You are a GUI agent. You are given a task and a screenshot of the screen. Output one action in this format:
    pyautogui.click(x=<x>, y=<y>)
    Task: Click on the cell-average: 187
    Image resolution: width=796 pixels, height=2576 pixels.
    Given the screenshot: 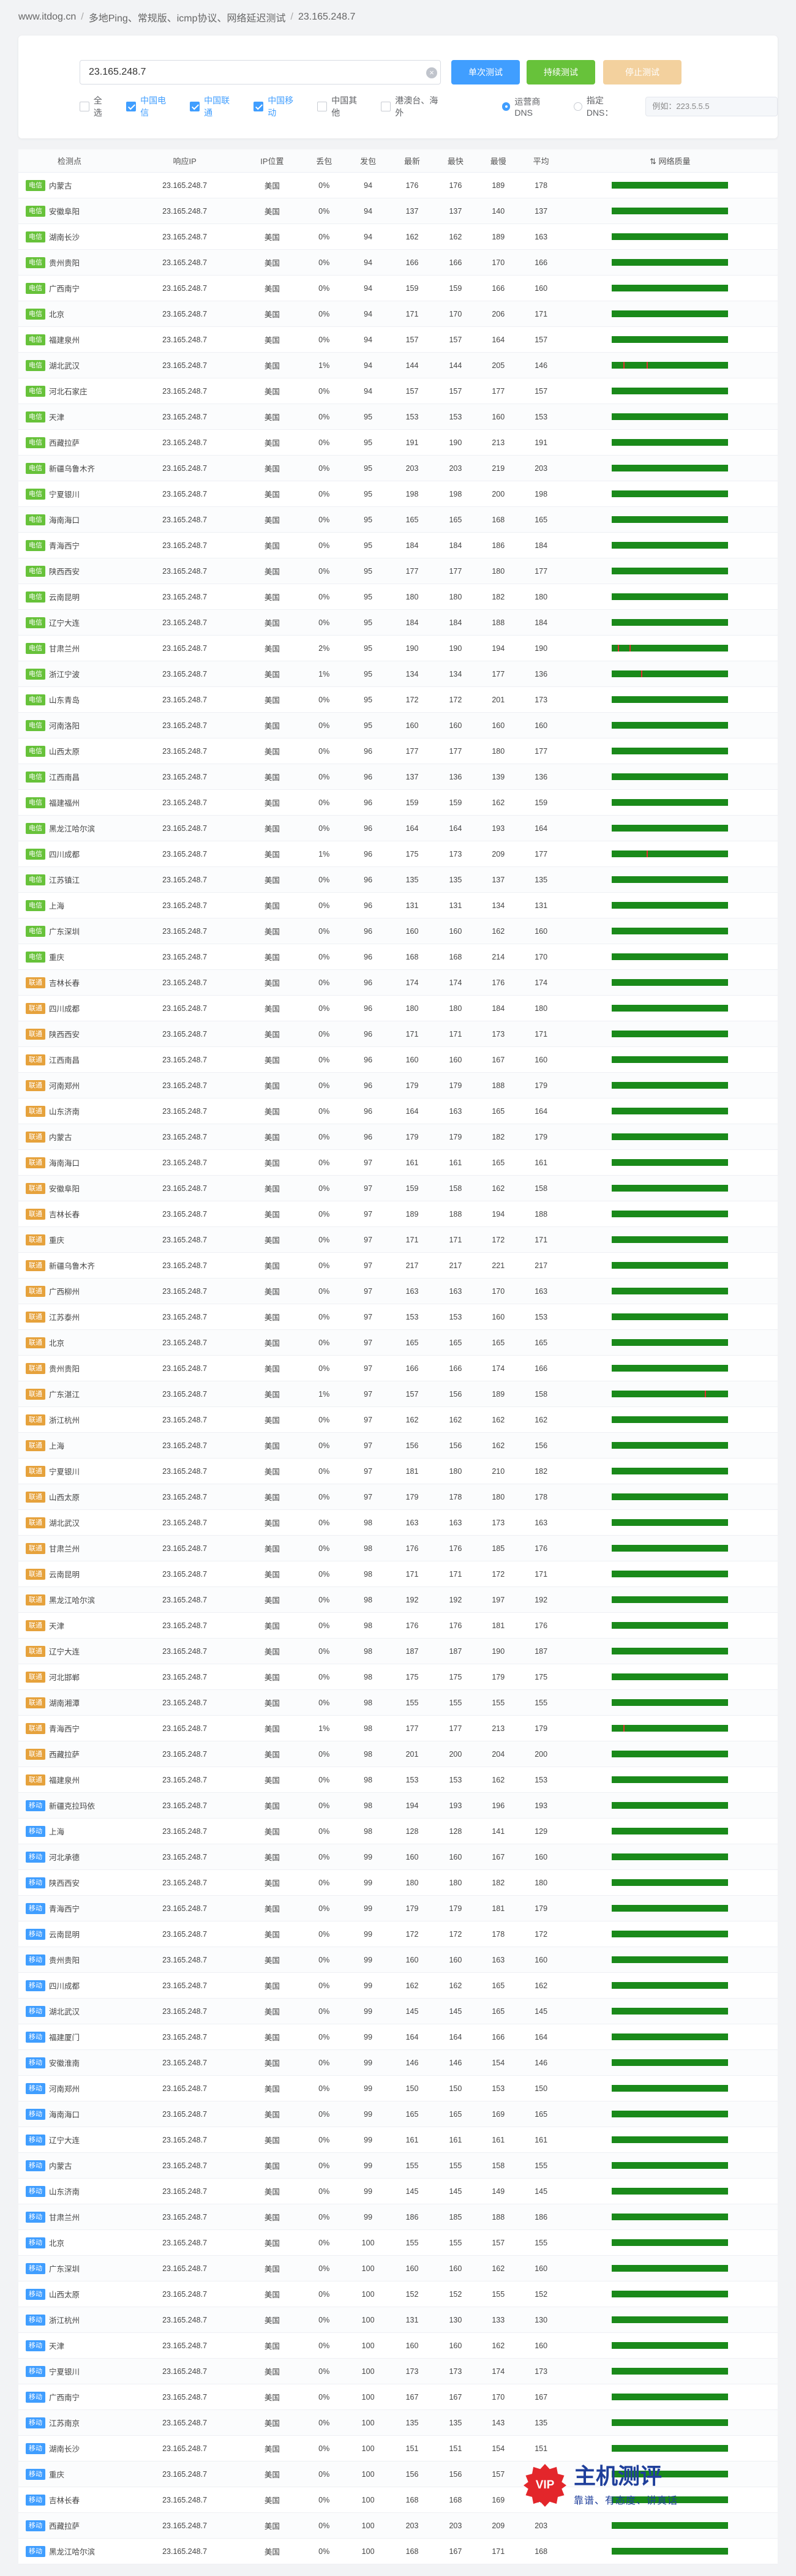 What is the action you would take?
    pyautogui.click(x=541, y=1652)
    